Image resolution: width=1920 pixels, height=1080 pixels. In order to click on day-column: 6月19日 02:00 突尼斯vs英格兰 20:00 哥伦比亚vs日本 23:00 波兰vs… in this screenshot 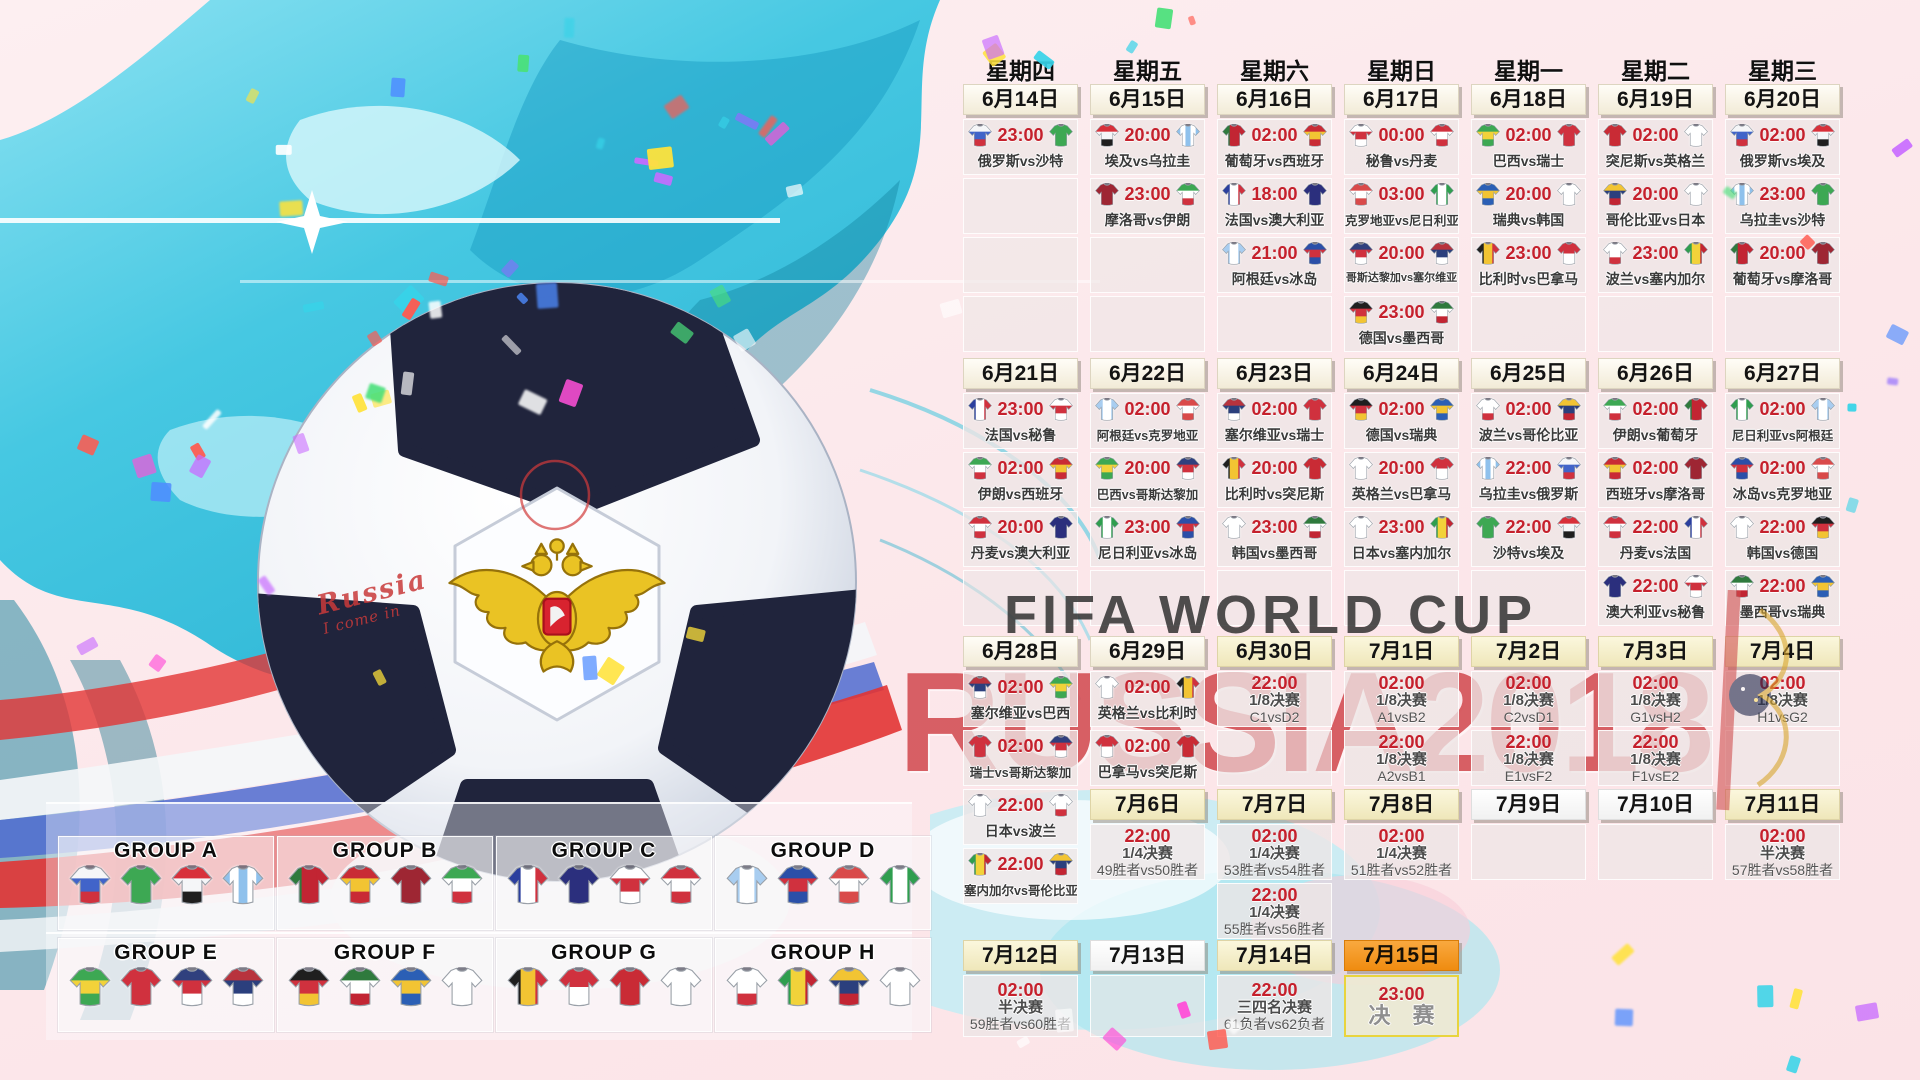, I will do `click(1655, 219)`.